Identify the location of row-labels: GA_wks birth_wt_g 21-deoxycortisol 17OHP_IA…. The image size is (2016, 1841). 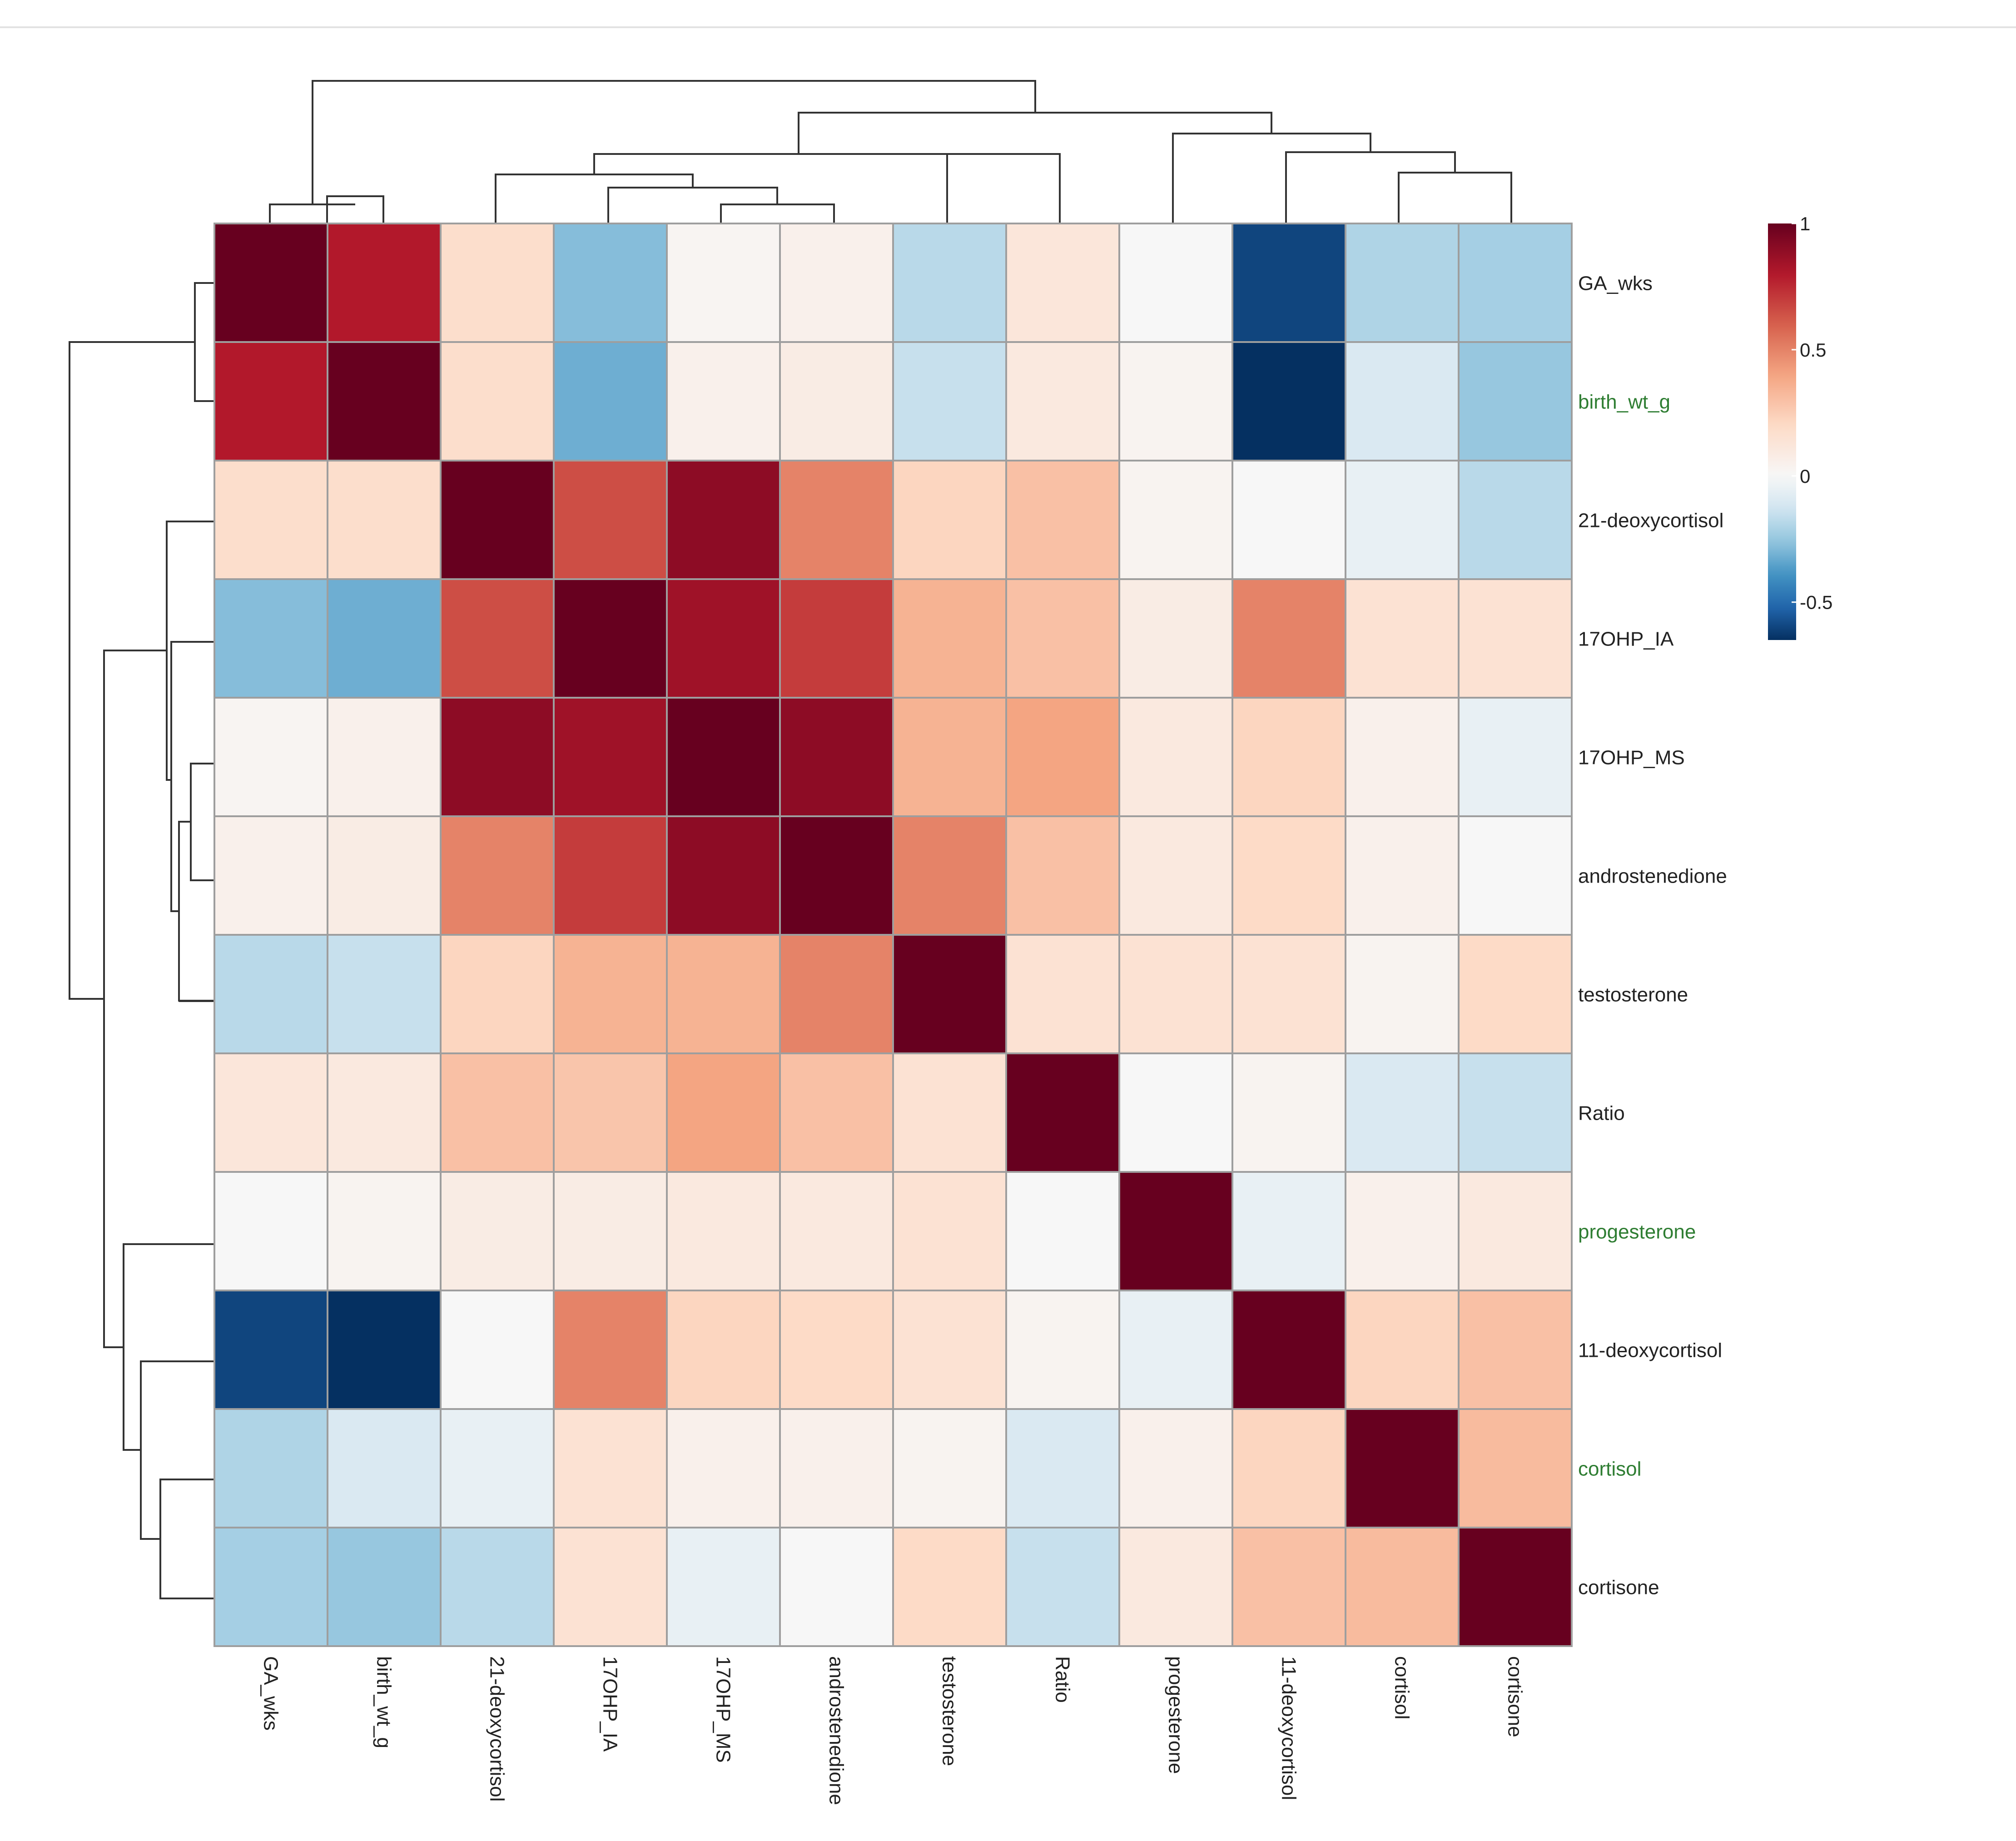
(1652, 936).